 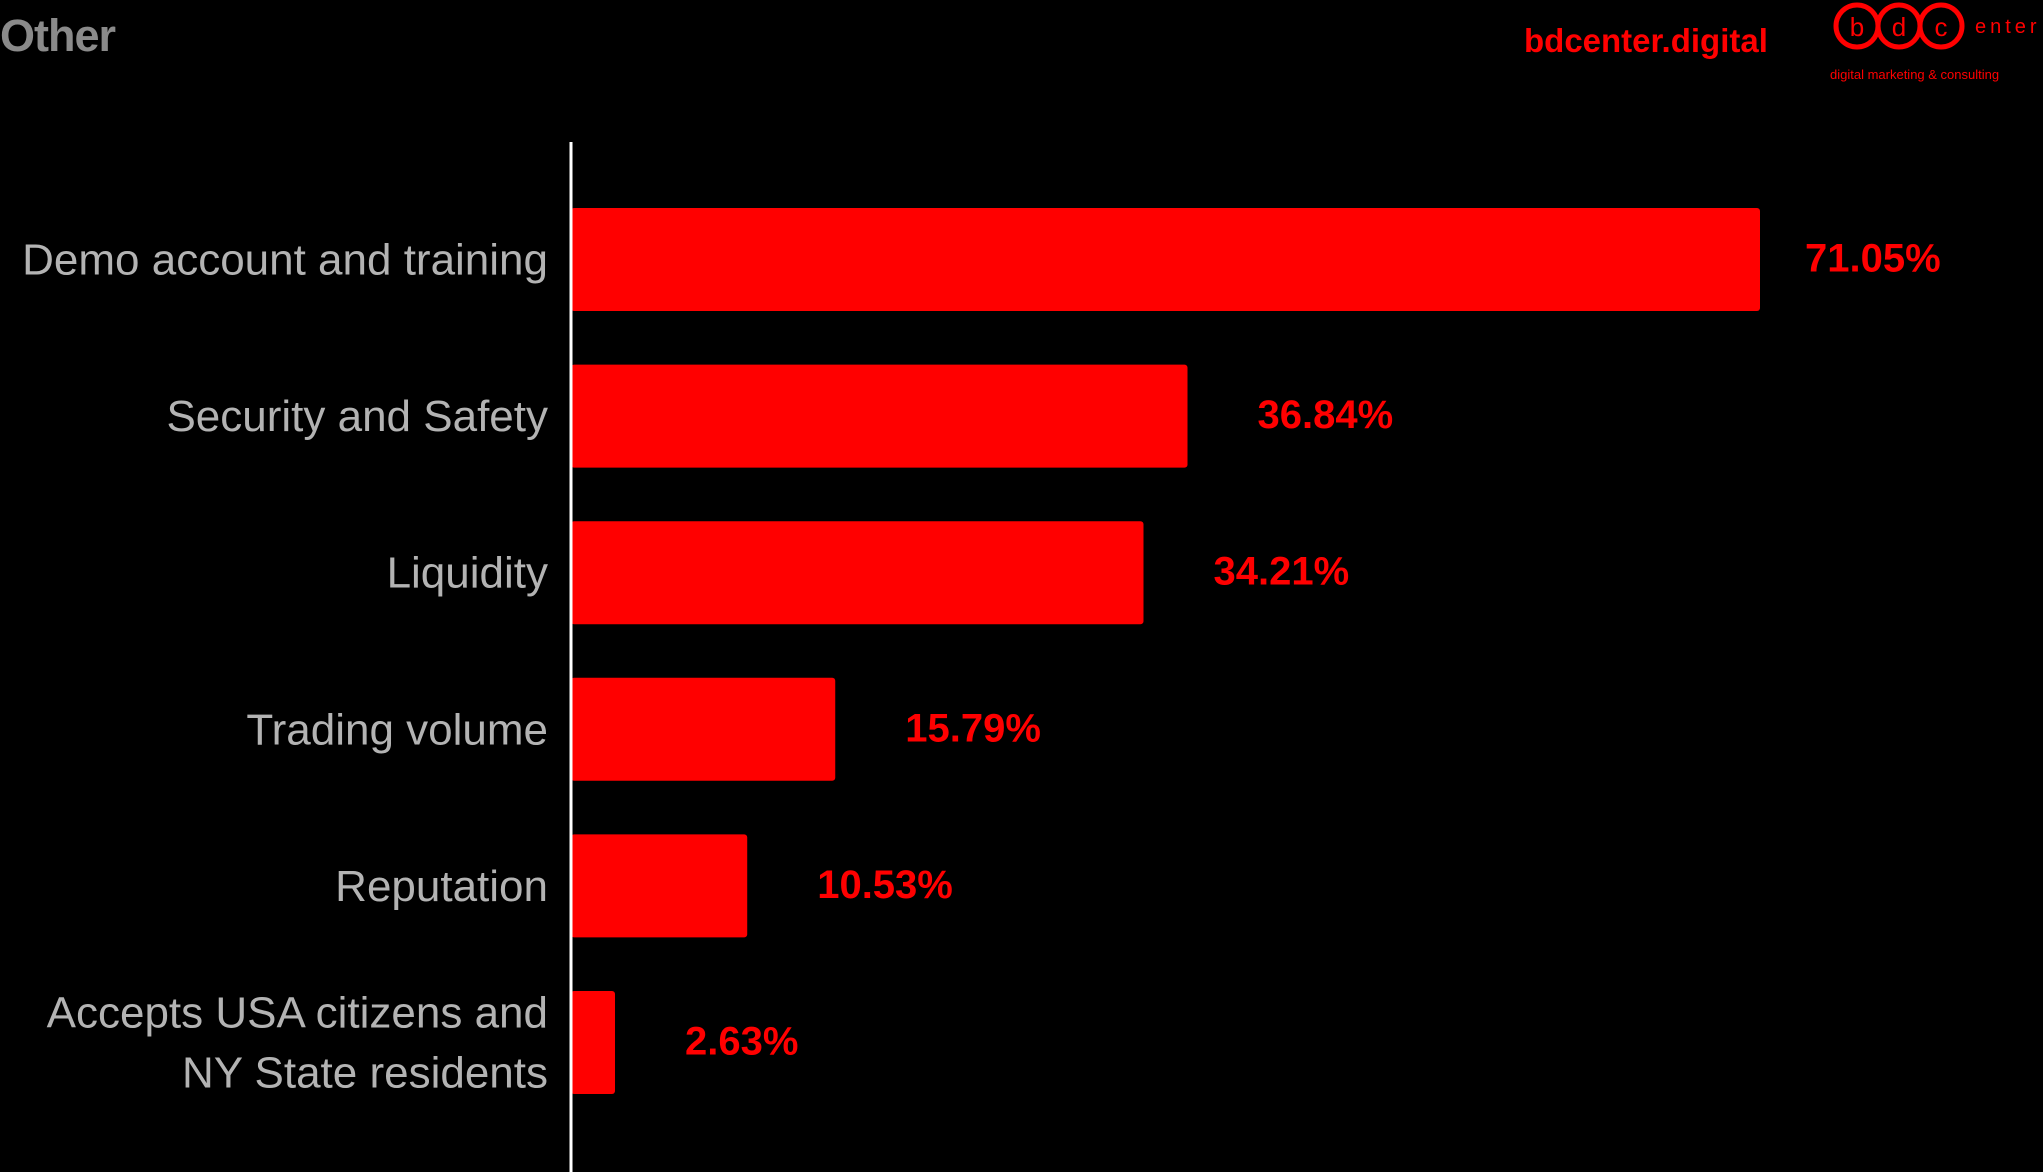 What do you see at coordinates (357, 416) in the screenshot?
I see `category-label-1: Security and Safety` at bounding box center [357, 416].